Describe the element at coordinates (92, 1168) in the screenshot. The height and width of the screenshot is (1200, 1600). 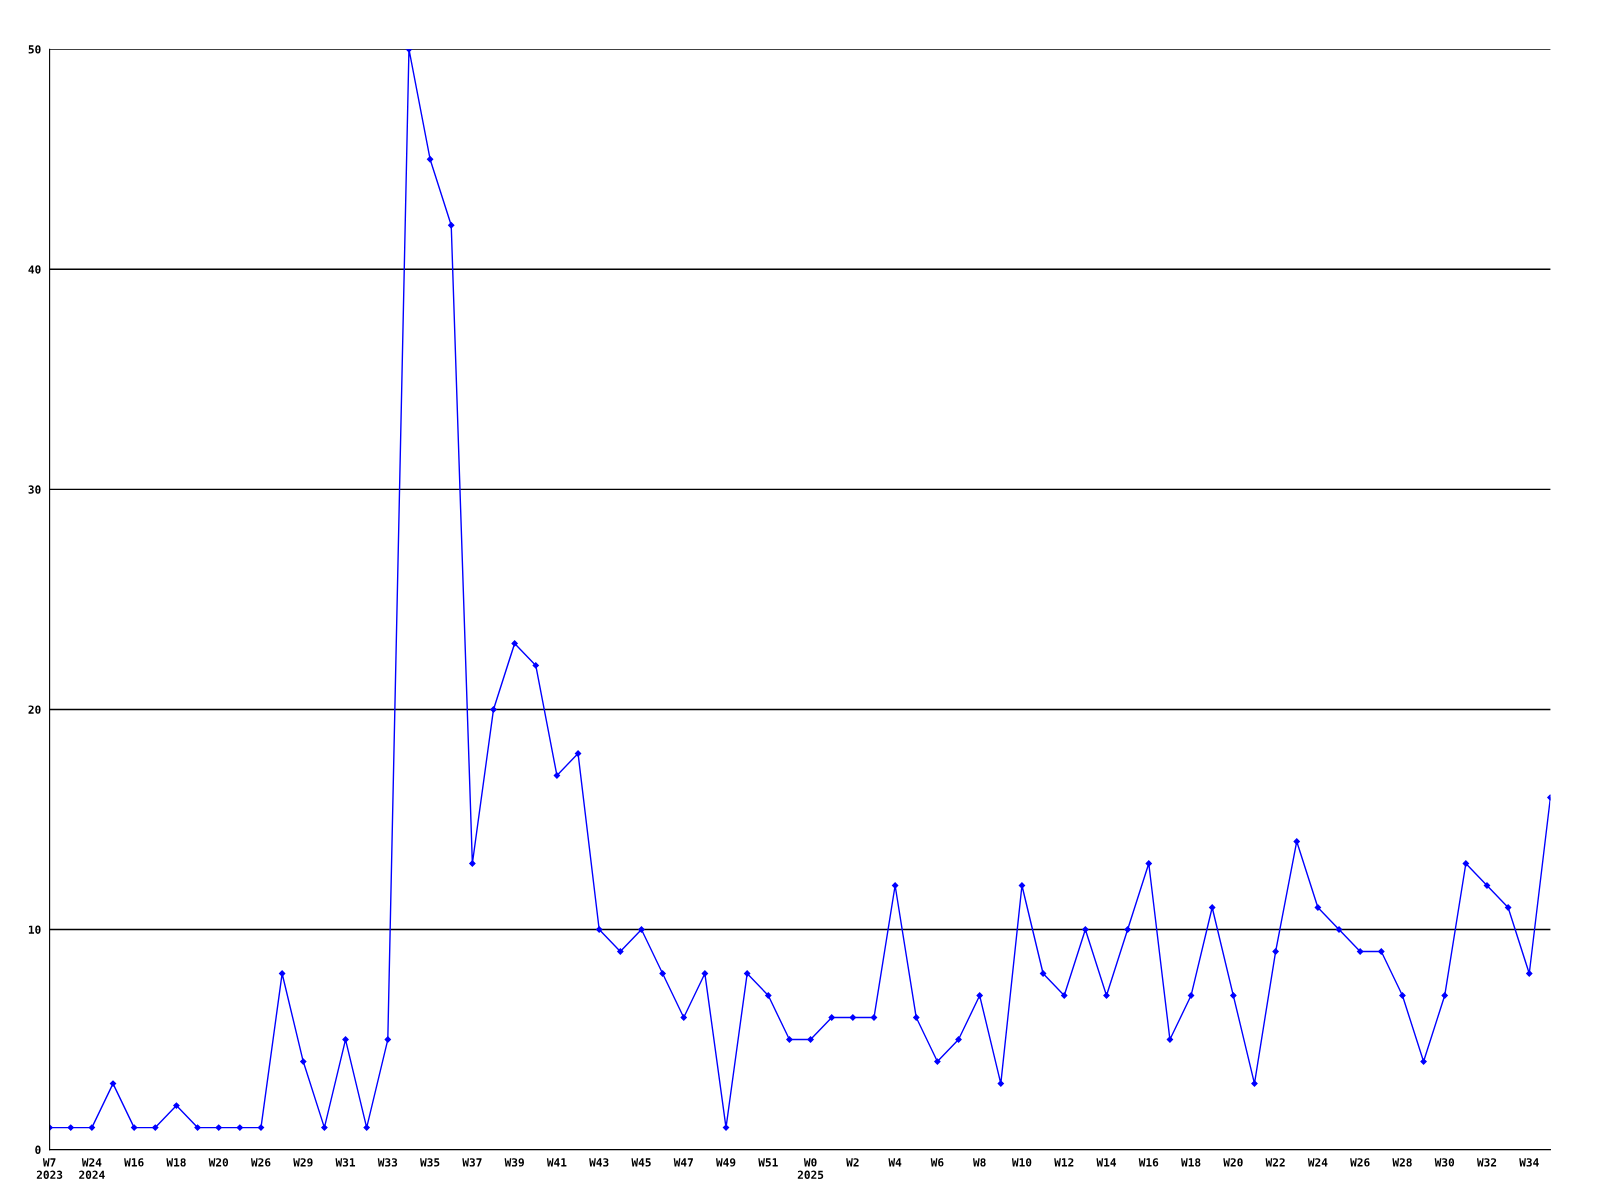
I see `x-tick-label: W24 2024` at that location.